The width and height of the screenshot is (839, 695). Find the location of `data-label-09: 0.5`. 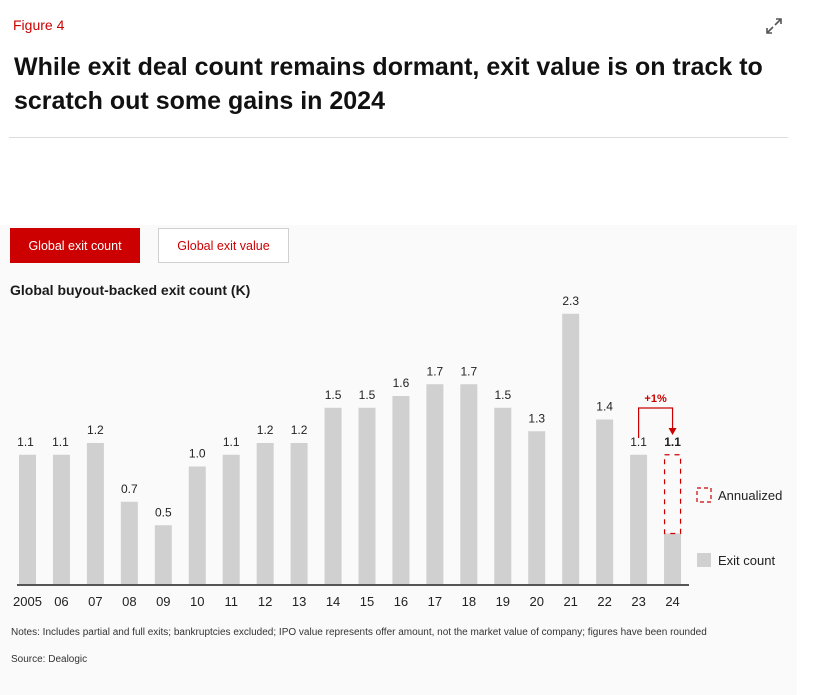

data-label-09: 0.5 is located at coordinates (163, 512).